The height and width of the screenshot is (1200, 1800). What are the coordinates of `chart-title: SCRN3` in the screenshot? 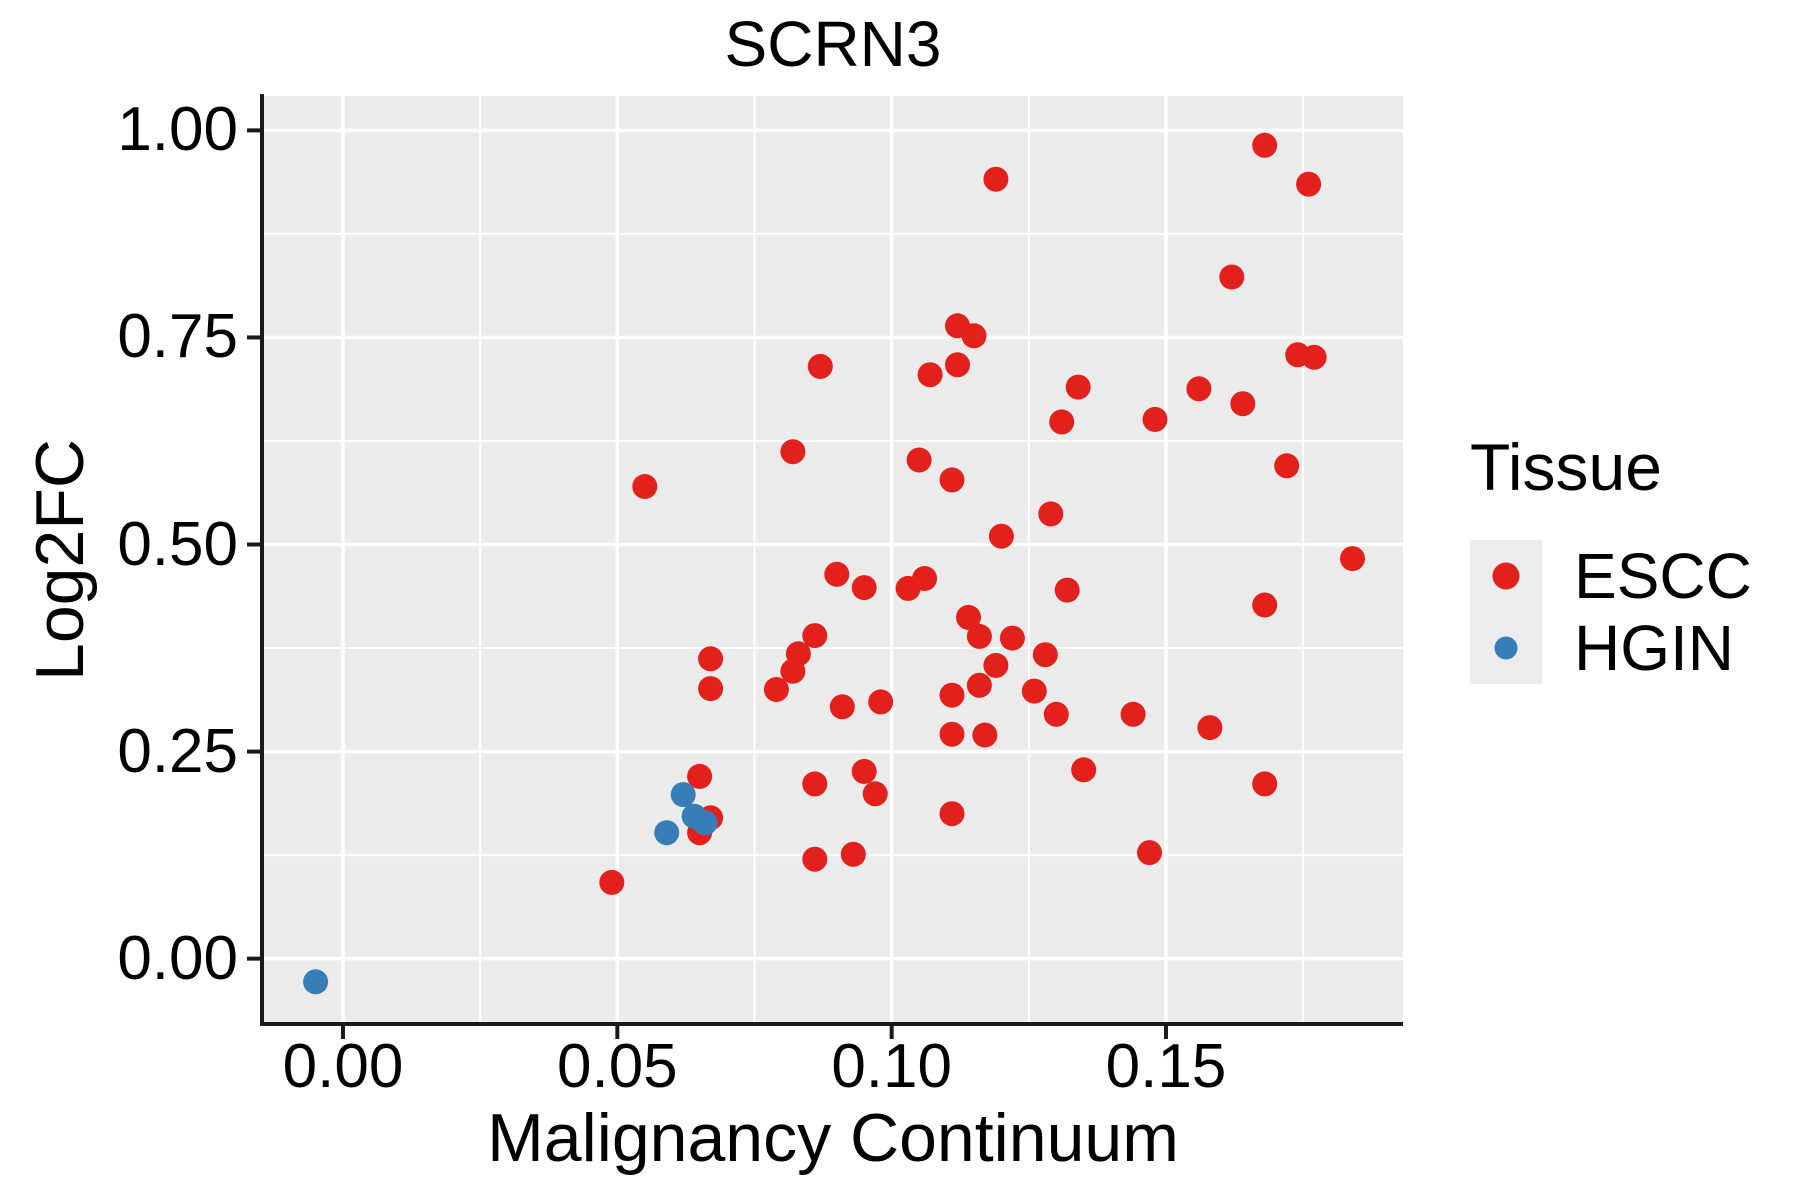 It's located at (833, 44).